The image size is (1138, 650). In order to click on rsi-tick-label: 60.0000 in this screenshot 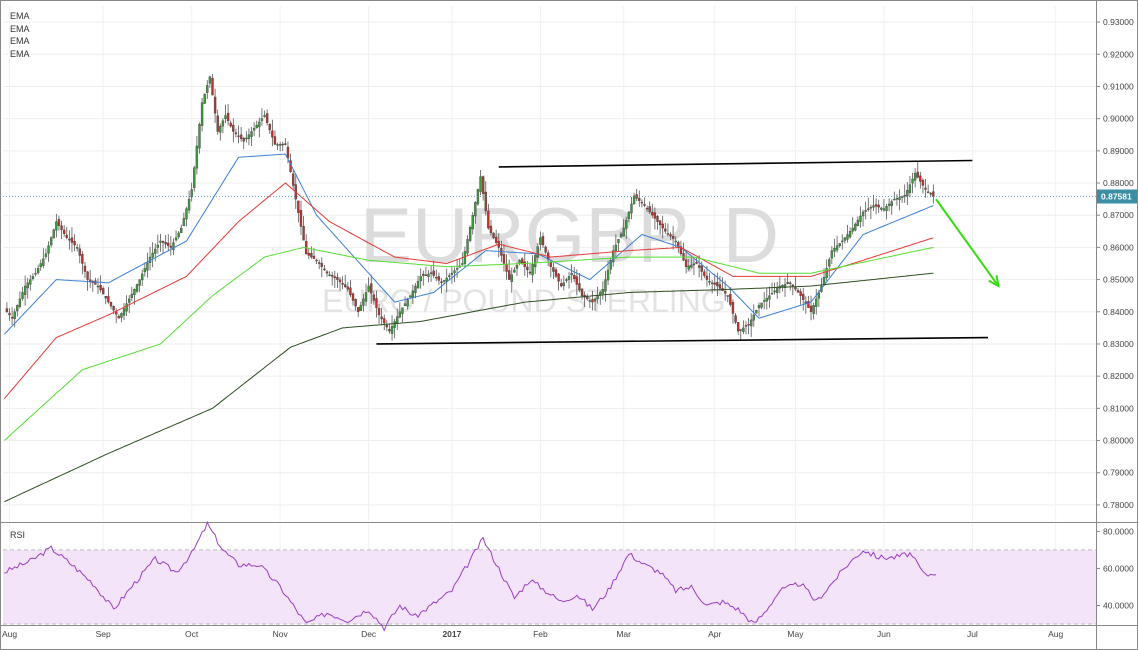, I will do `click(1118, 568)`.